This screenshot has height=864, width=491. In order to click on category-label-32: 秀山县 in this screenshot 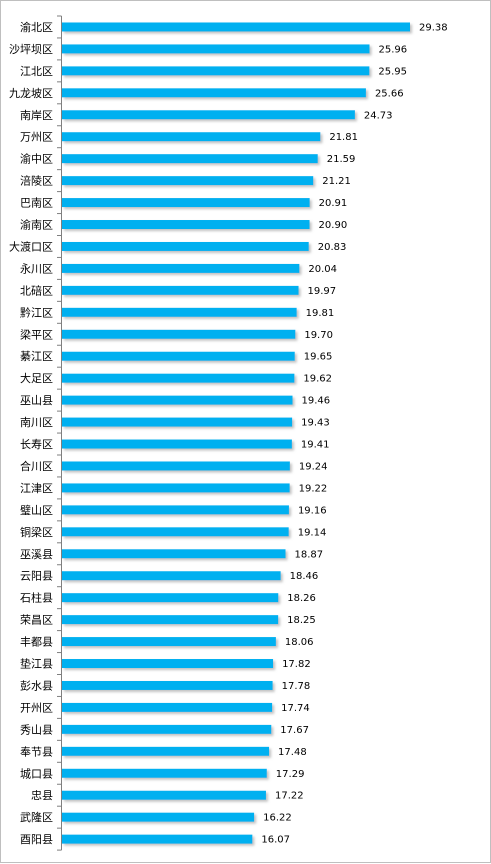, I will do `click(36, 729)`.